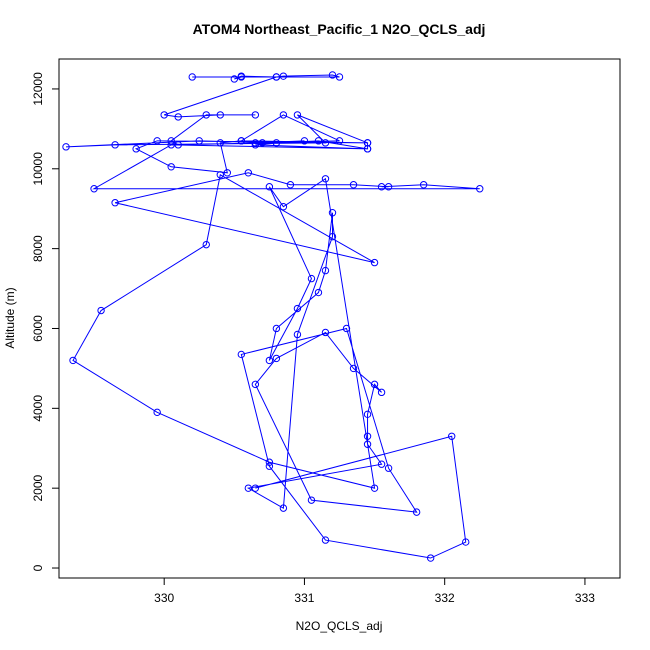 This screenshot has width=650, height=650. Describe the element at coordinates (164, 598) in the screenshot. I see `x-tick-label: 330` at that location.